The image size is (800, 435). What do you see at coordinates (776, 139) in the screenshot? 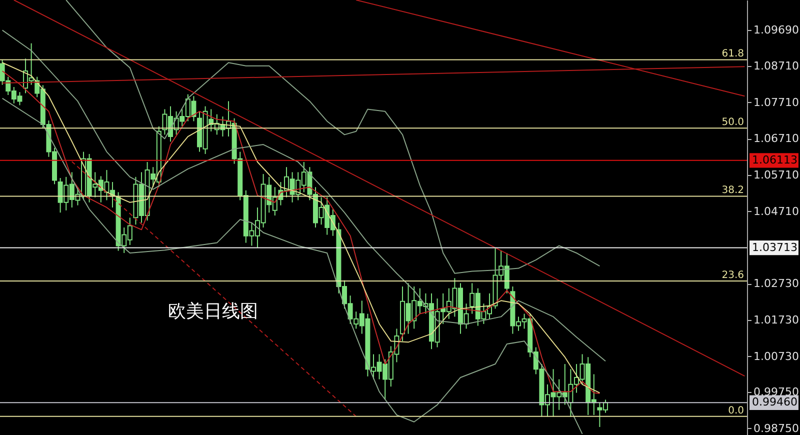
I see `y-tick-label: 1.06710` at bounding box center [776, 139].